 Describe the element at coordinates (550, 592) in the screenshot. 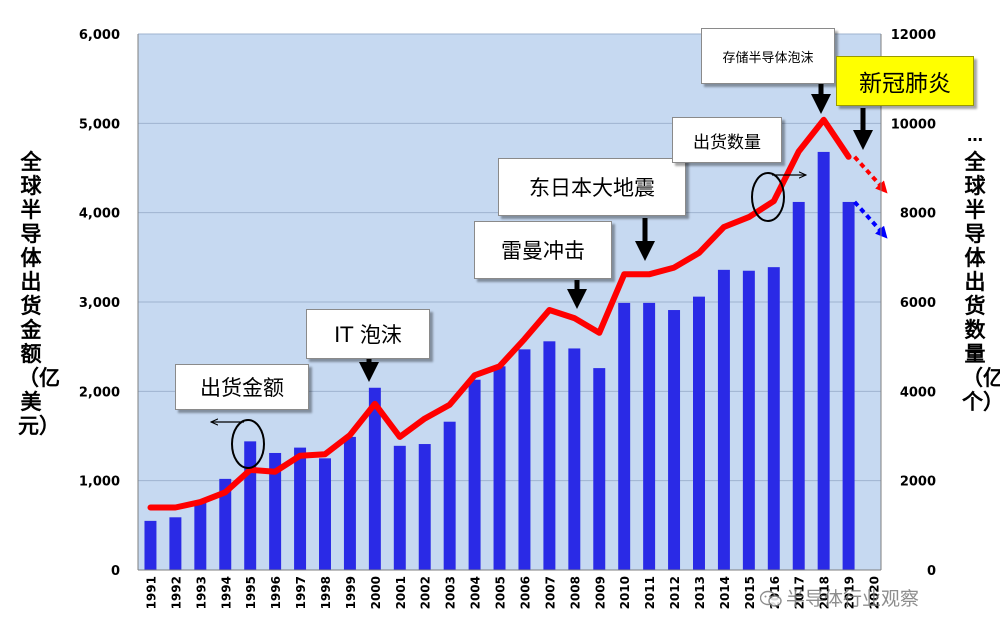

I see `x-tick-label: 2007` at that location.